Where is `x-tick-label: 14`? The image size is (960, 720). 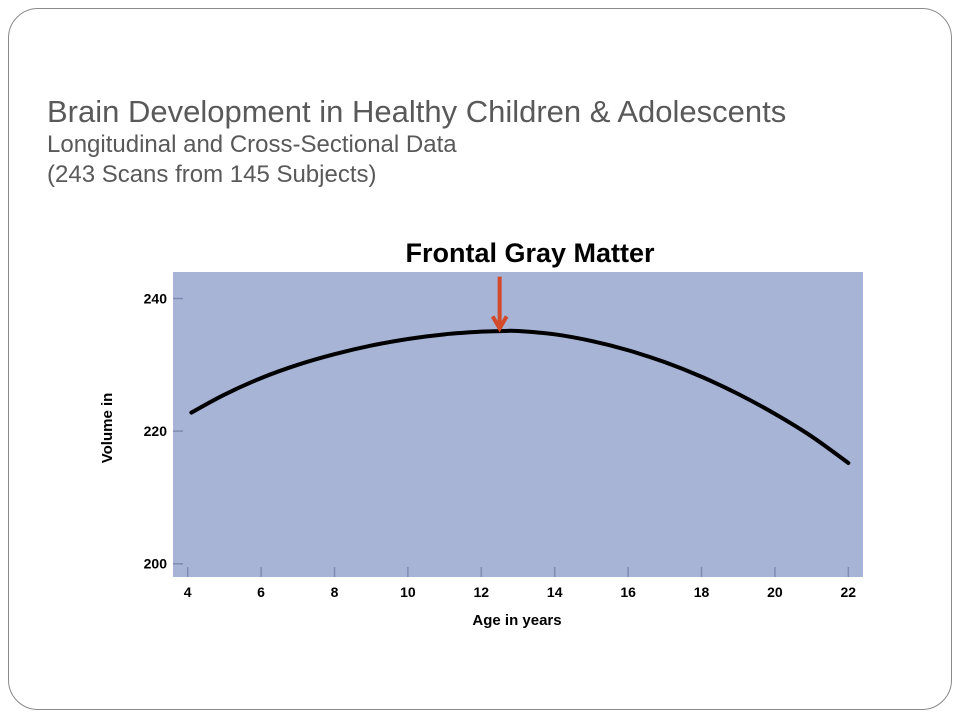
x-tick-label: 14 is located at coordinates (555, 592).